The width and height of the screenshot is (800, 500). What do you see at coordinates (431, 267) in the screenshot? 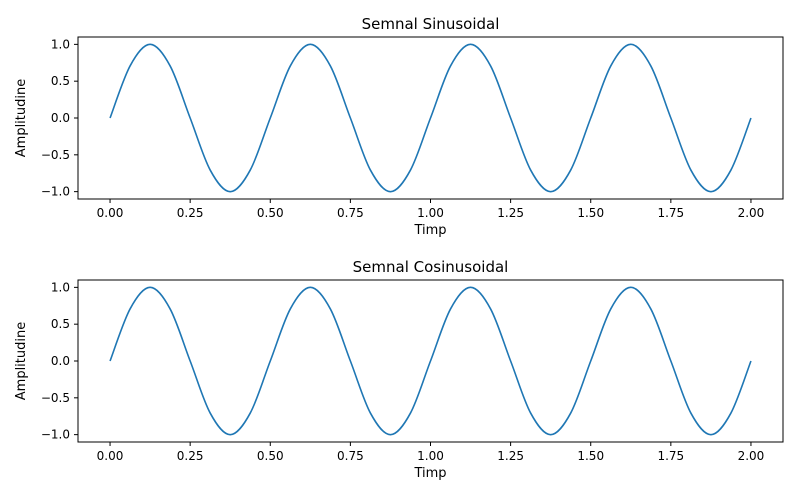
I see `chart-title: Semnal Cosinusoidal` at bounding box center [431, 267].